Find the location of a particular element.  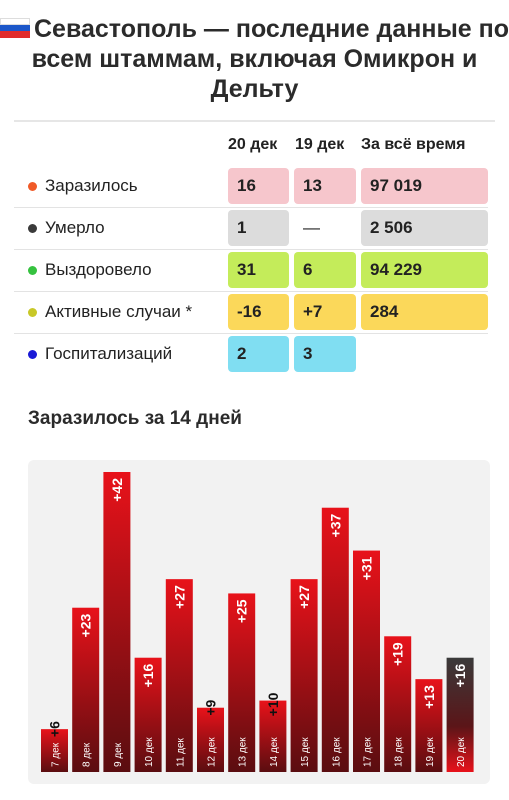

chart-section-title: Заразилось за 14 дней is located at coordinates (135, 418).